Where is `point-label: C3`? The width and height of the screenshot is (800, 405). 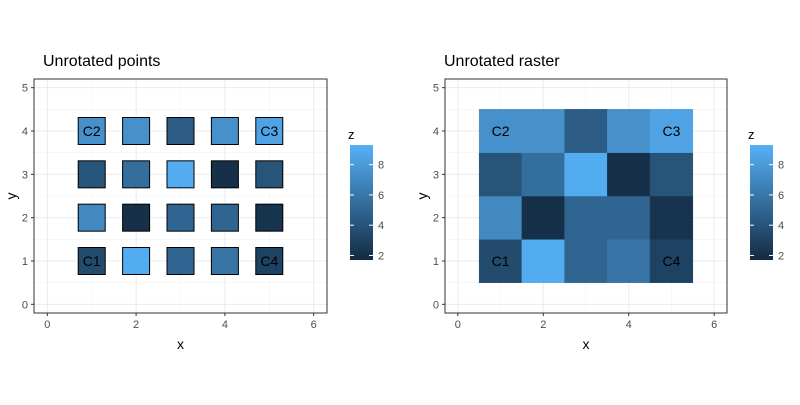 point-label: C3 is located at coordinates (269, 131).